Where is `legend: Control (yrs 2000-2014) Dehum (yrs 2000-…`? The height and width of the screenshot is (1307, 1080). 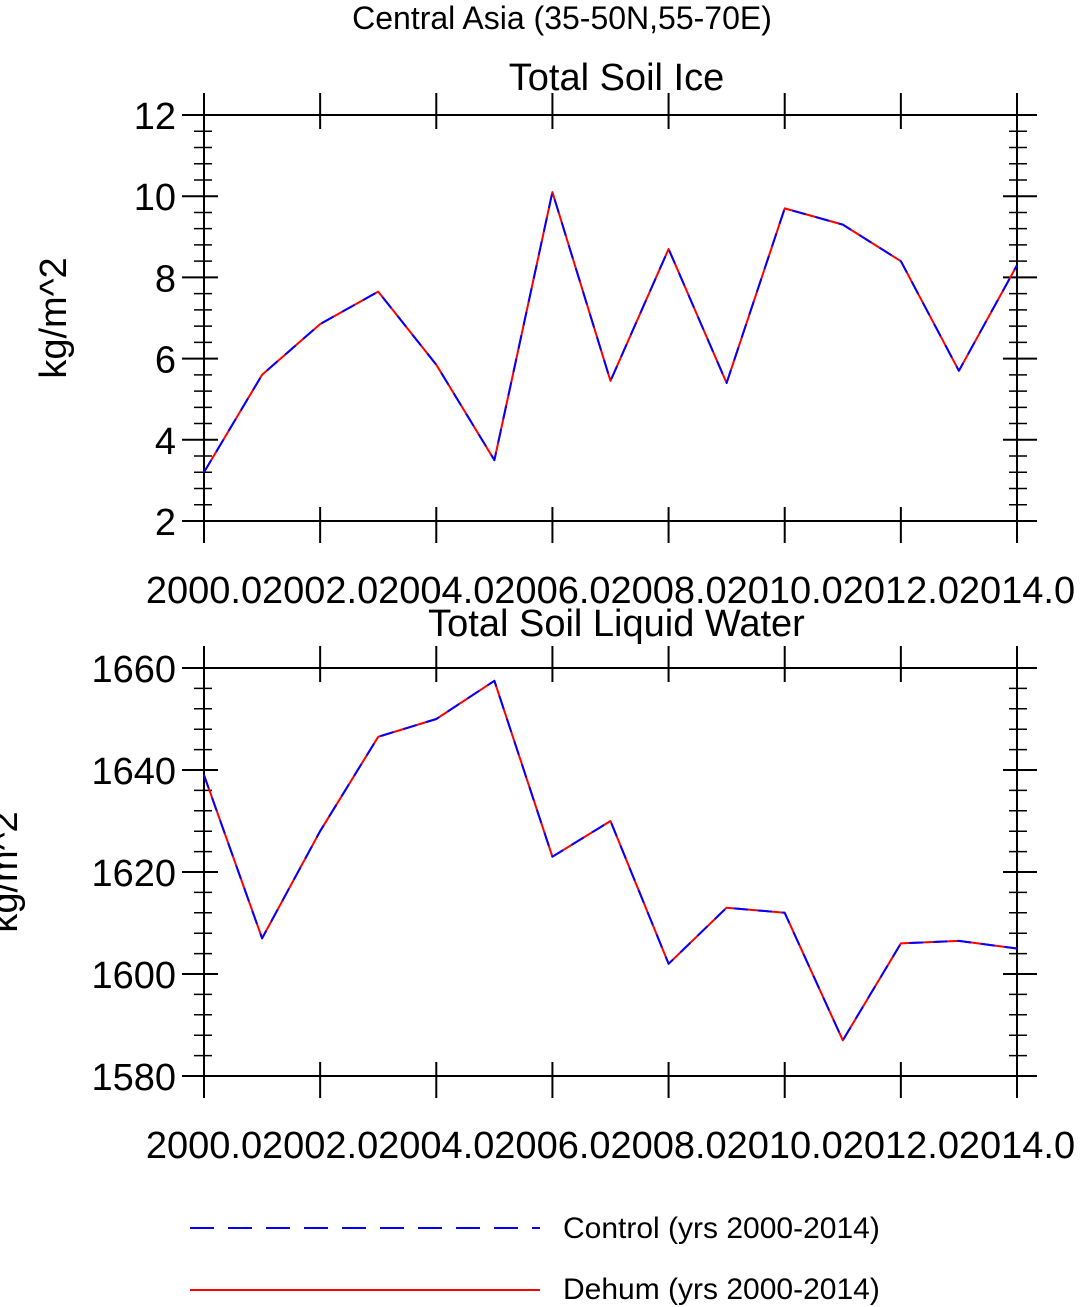 legend: Control (yrs 2000-2014) Dehum (yrs 2000-… is located at coordinates (535, 1259).